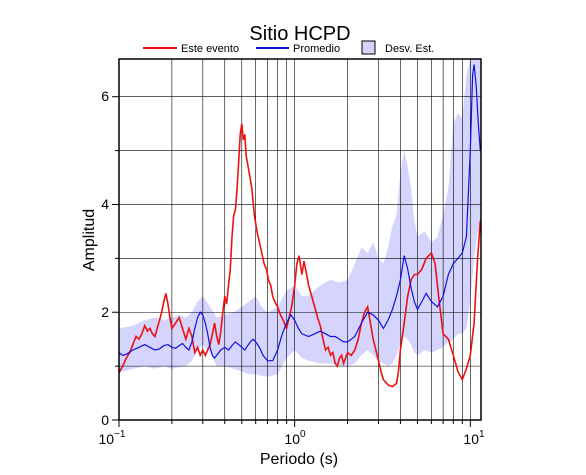  What do you see at coordinates (482, 434) in the screenshot?
I see `x-tick-label-10-exp: 1` at bounding box center [482, 434].